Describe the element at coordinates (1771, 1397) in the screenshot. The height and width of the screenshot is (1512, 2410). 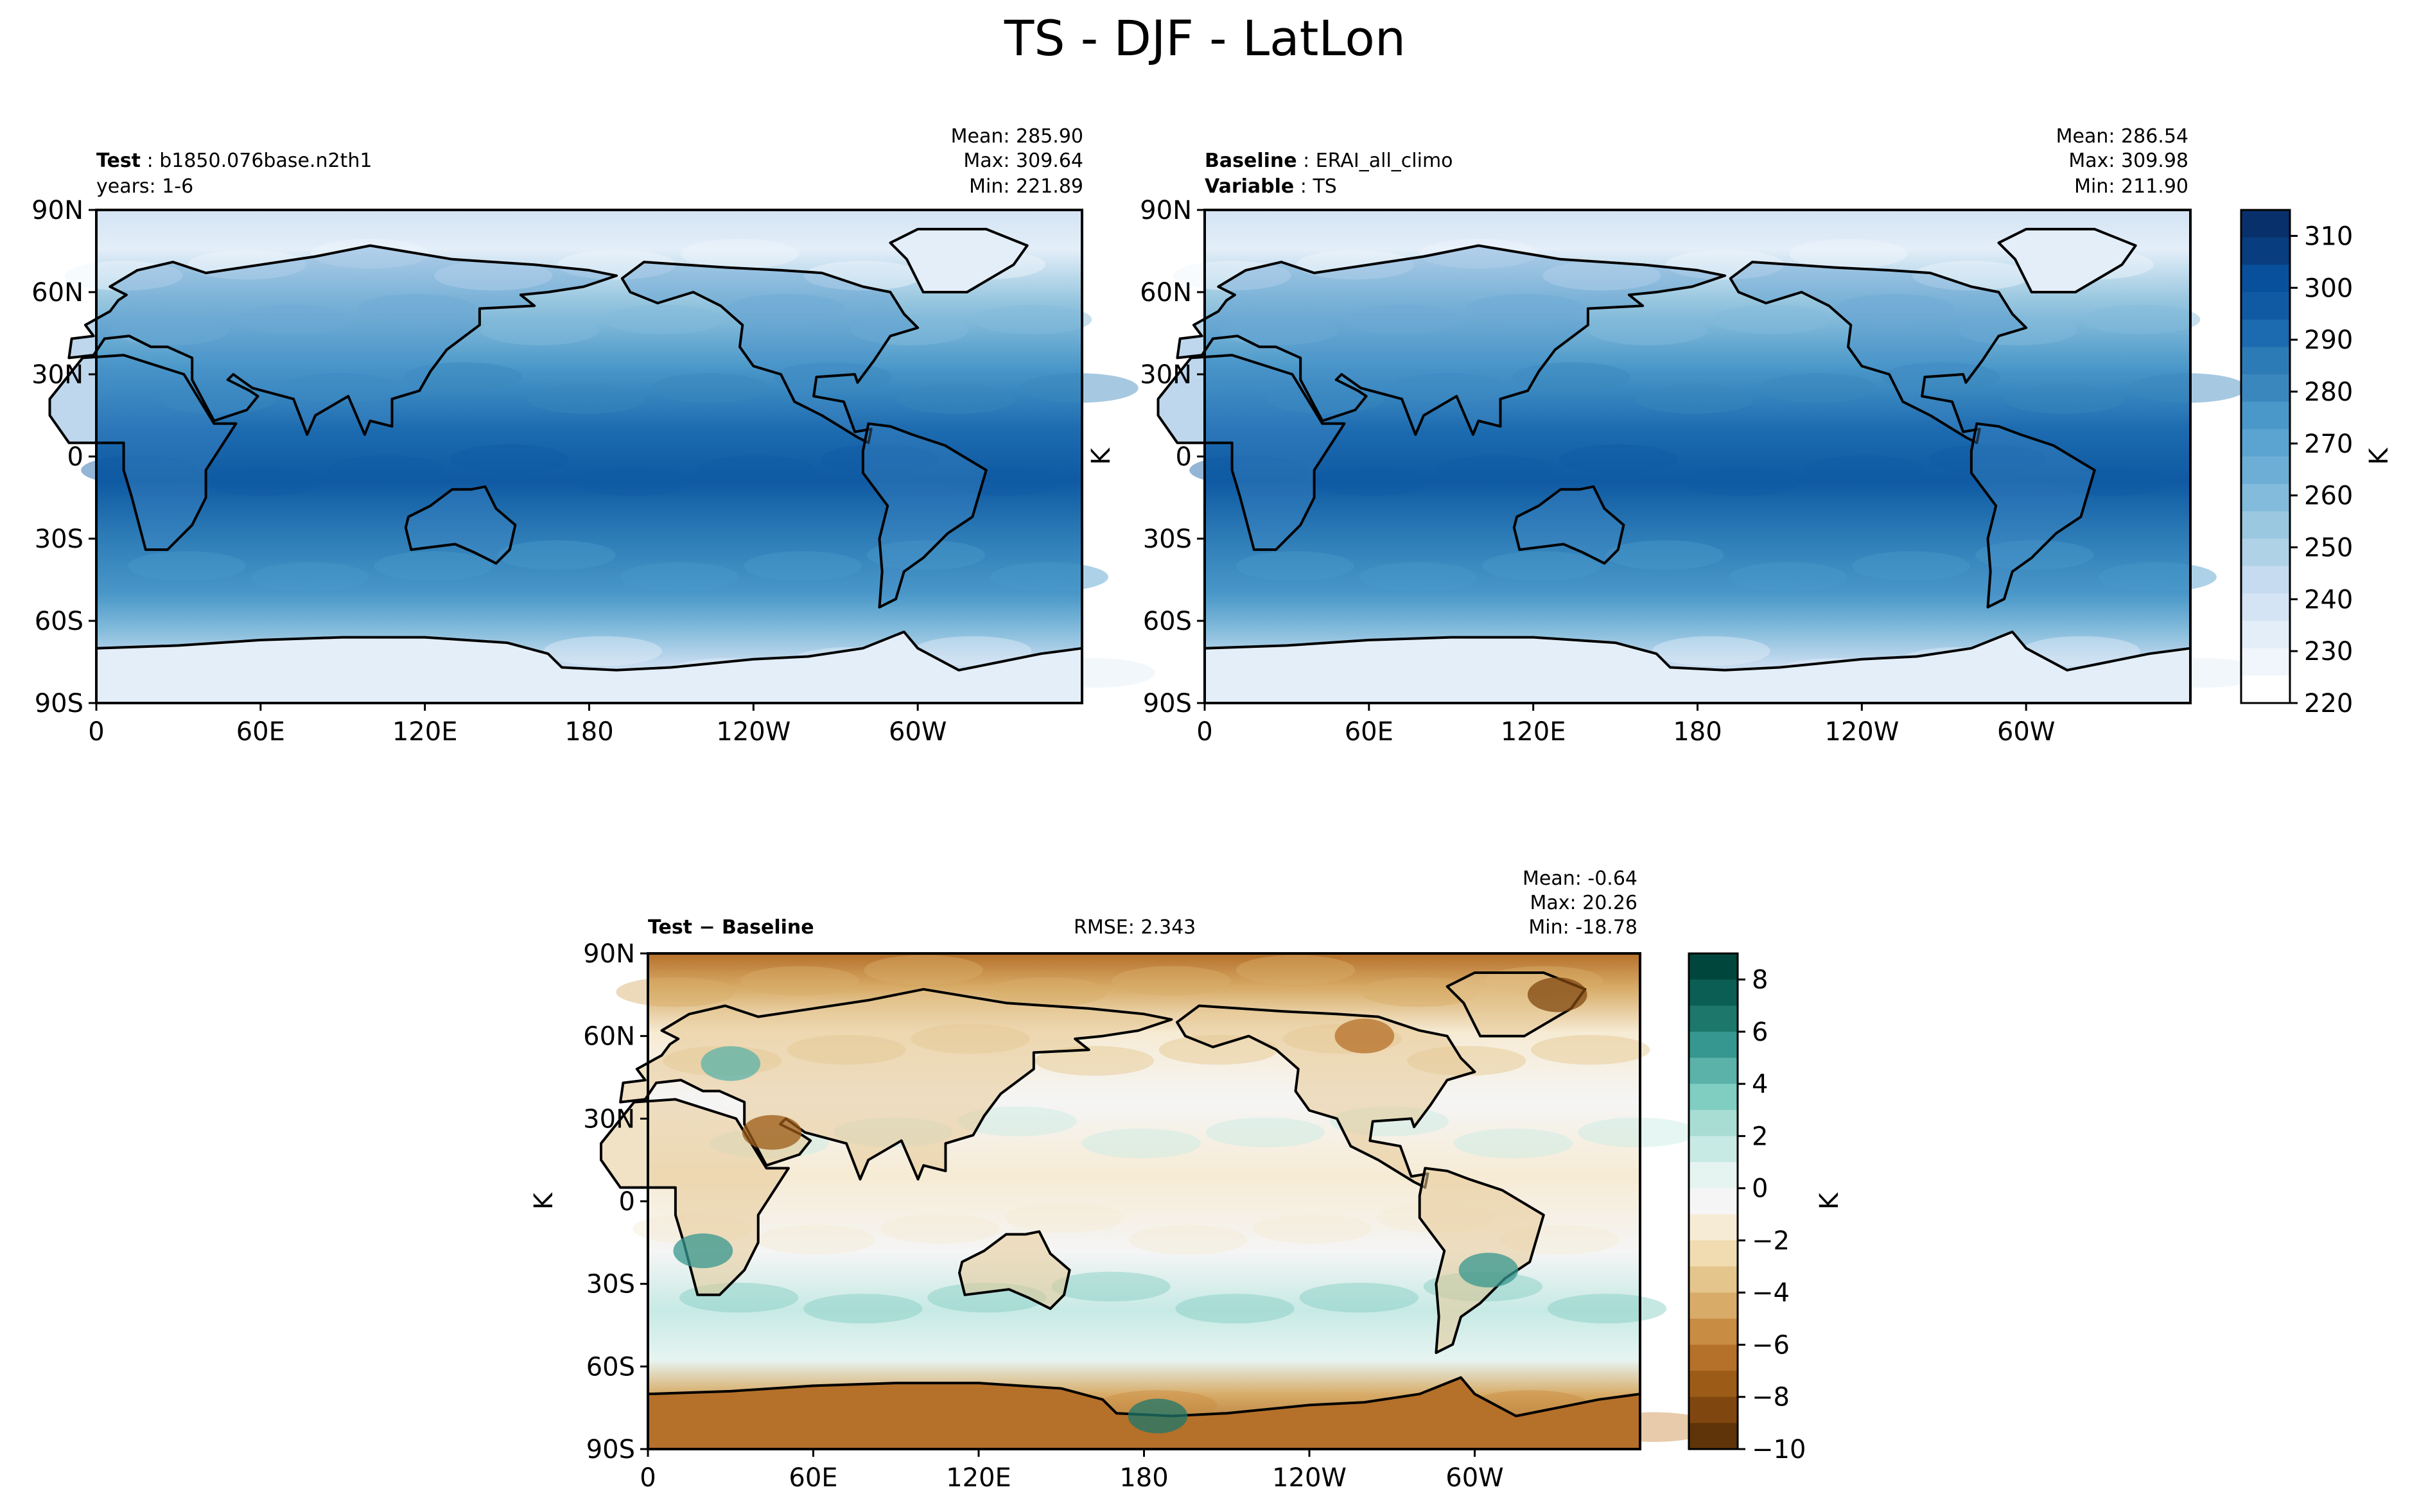
I see `diff-colorbar-tick-label: −8` at that location.